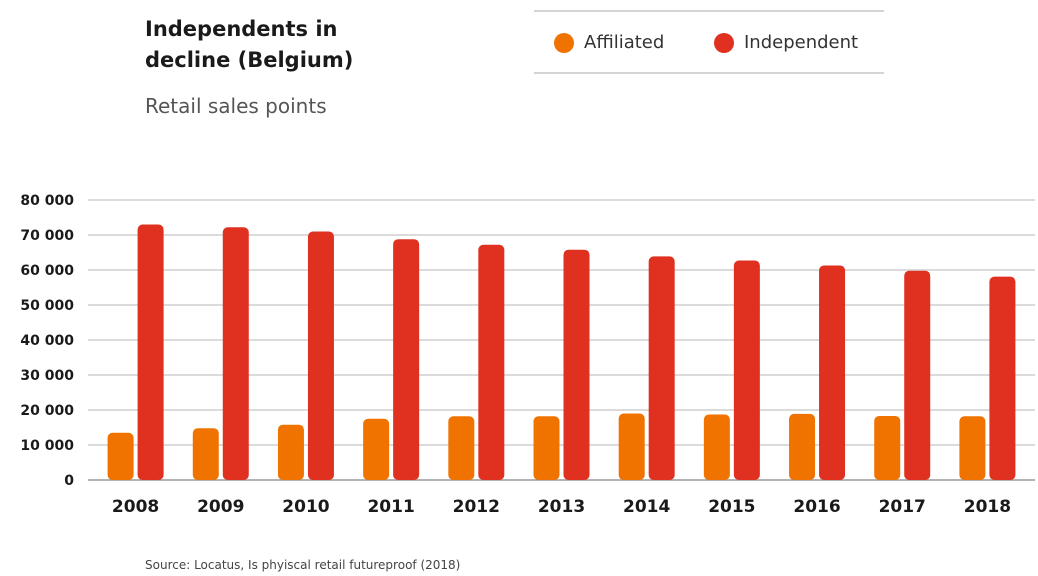  What do you see at coordinates (887, 447) in the screenshot?
I see `bar-affiliated-2017` at bounding box center [887, 447].